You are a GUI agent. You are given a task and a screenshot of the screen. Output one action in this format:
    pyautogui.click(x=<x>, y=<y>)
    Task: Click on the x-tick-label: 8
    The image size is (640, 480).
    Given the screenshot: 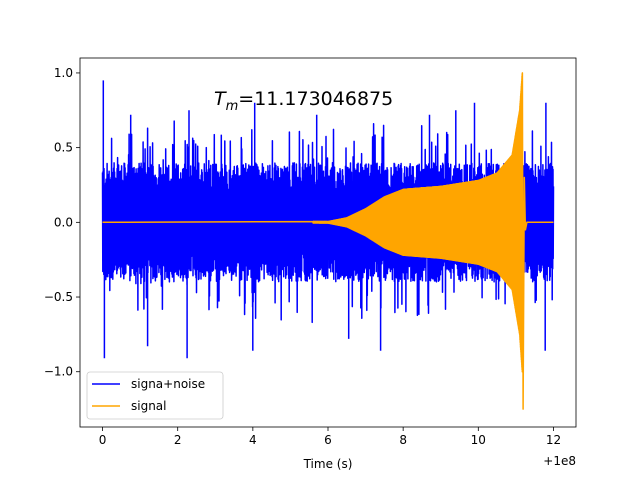 What is the action you would take?
    pyautogui.click(x=403, y=440)
    